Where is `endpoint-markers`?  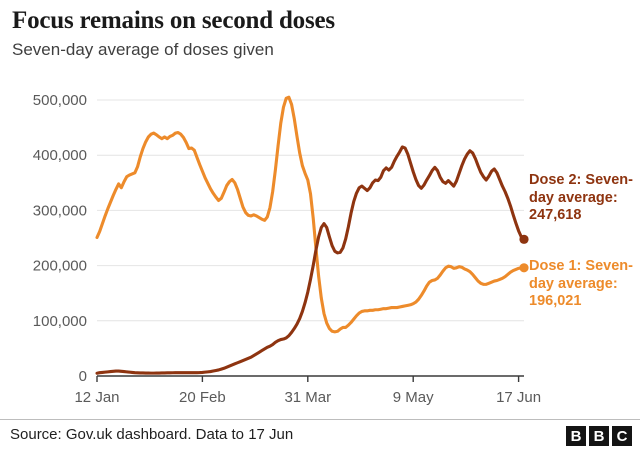
endpoint-markers is located at coordinates (524, 253).